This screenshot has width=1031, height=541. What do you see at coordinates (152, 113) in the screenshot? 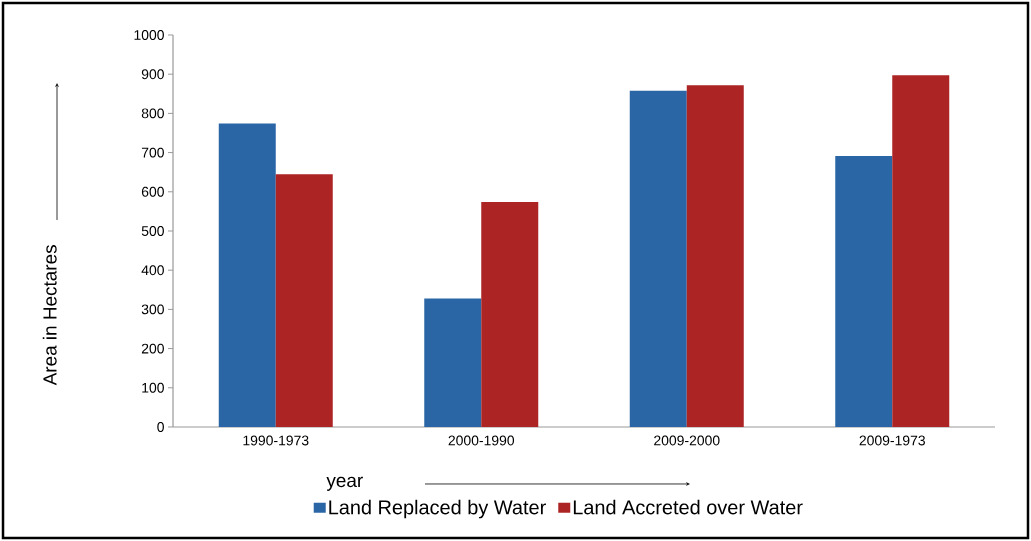
I see `y-tick-label: 800` at bounding box center [152, 113].